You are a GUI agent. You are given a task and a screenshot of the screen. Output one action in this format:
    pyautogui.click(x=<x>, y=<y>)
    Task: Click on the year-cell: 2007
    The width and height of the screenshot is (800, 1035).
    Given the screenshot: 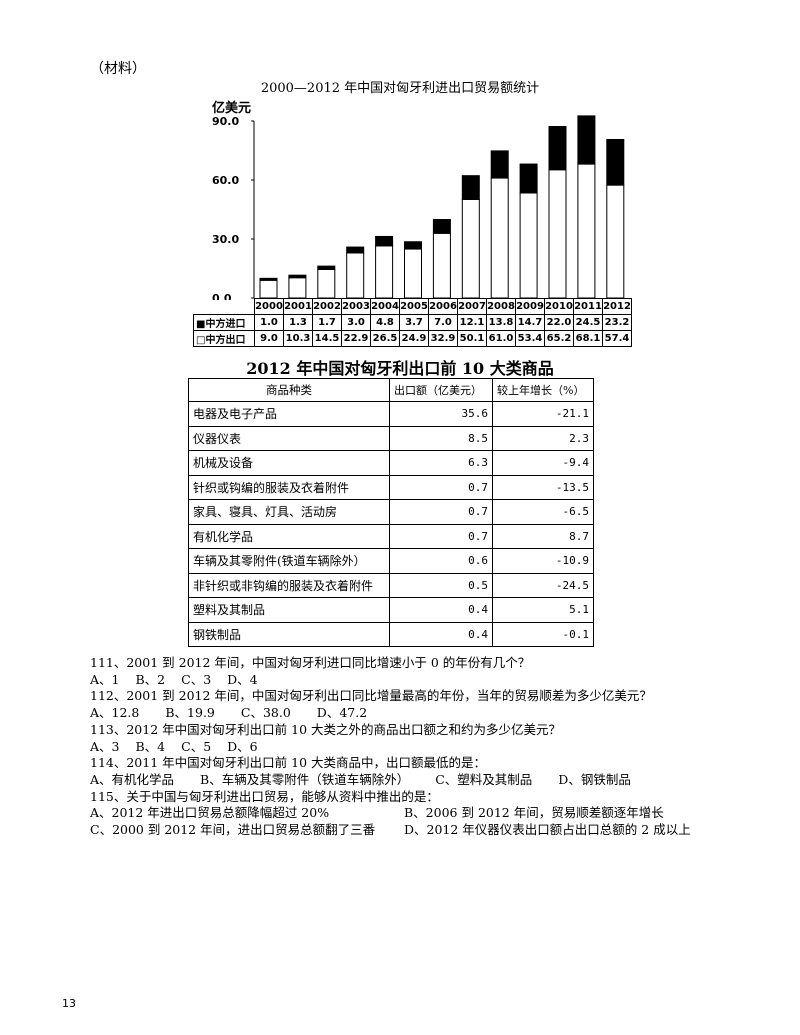 What is the action you would take?
    pyautogui.click(x=472, y=306)
    